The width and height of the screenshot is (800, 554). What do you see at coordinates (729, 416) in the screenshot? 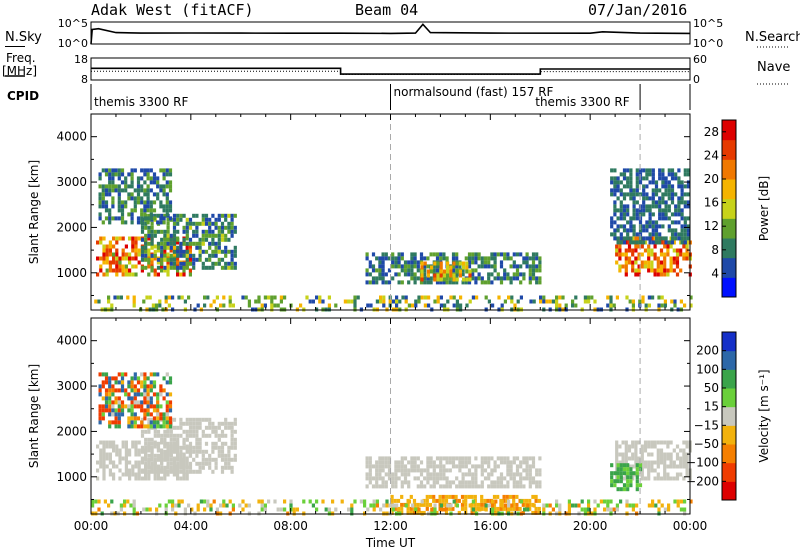
I see `colorbar-frame` at bounding box center [729, 416].